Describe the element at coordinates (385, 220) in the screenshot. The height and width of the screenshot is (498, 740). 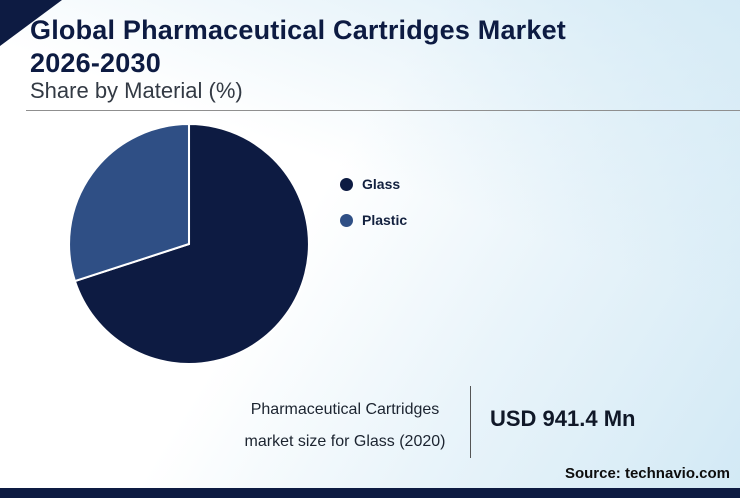
I see `legend-label-plastic: Plastic` at that location.